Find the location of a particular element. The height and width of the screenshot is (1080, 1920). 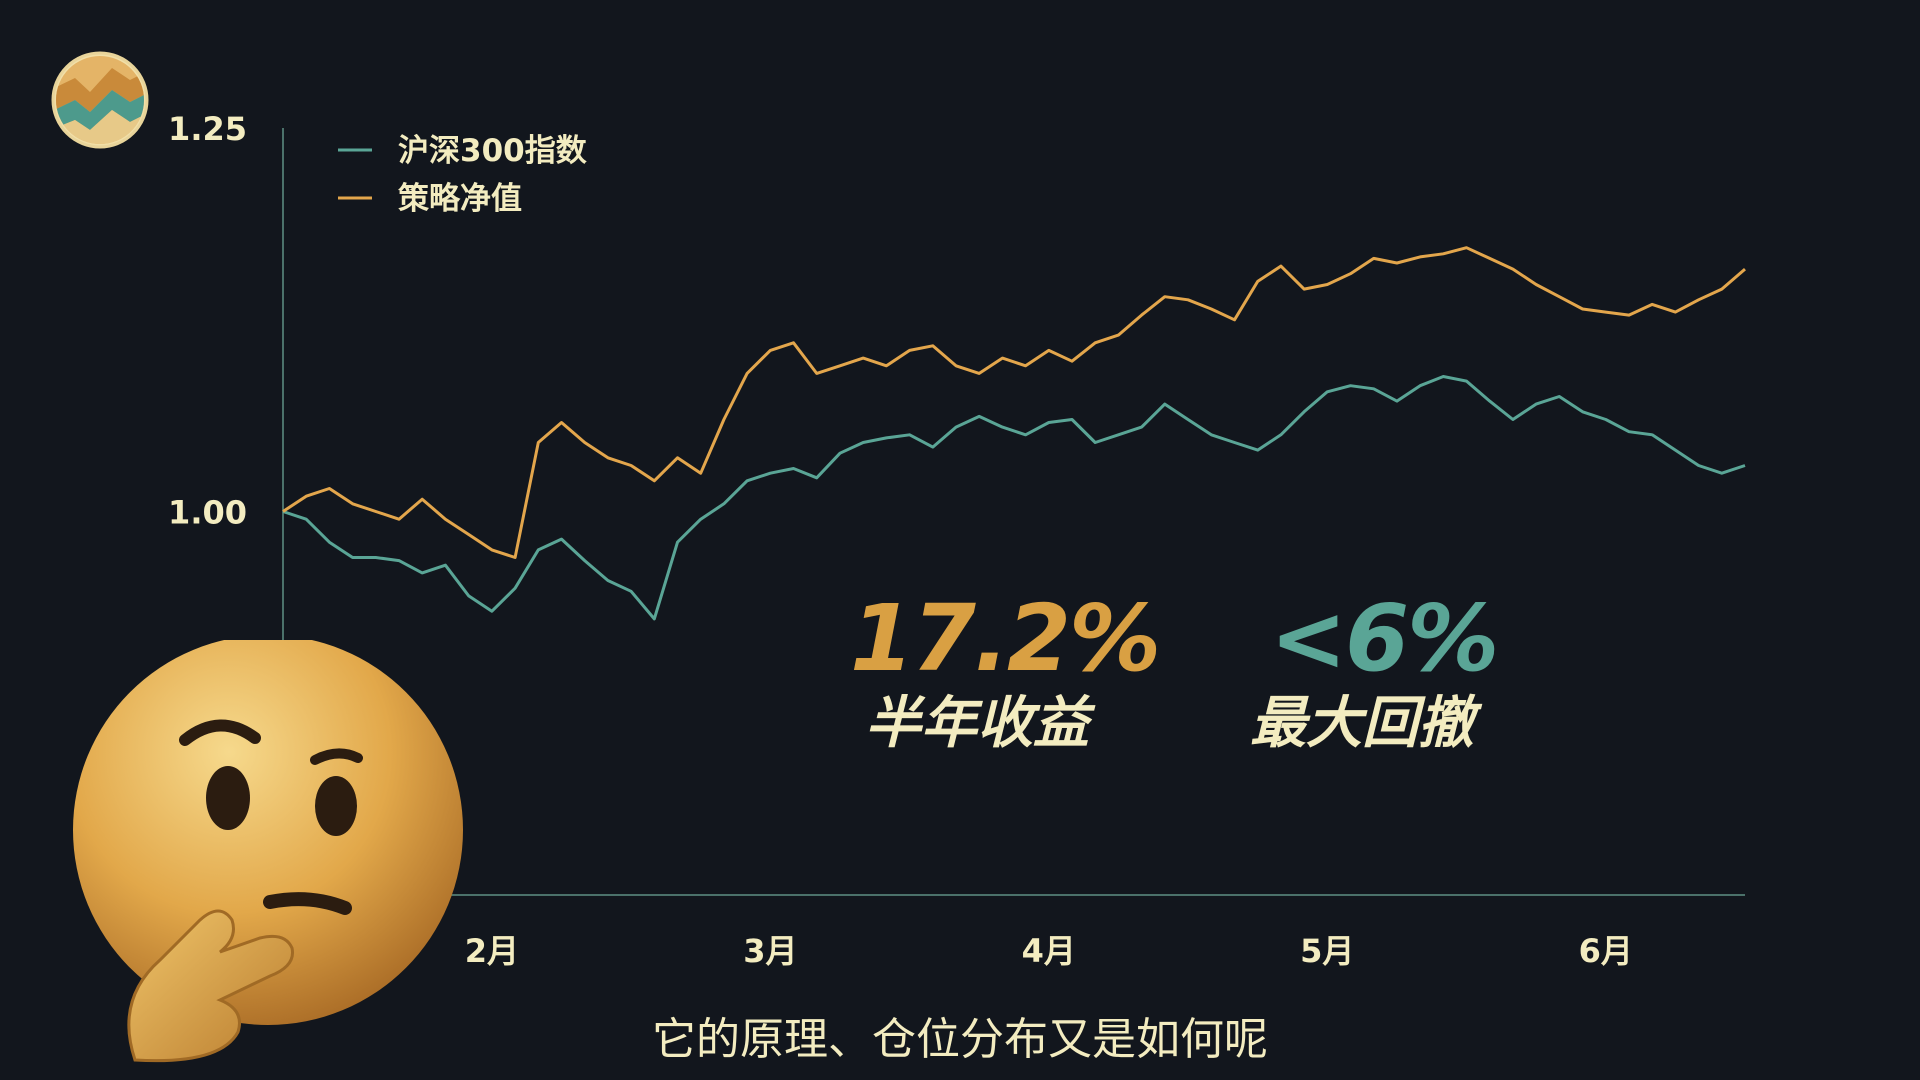

x-tick-label: 2月 is located at coordinates (492, 951).